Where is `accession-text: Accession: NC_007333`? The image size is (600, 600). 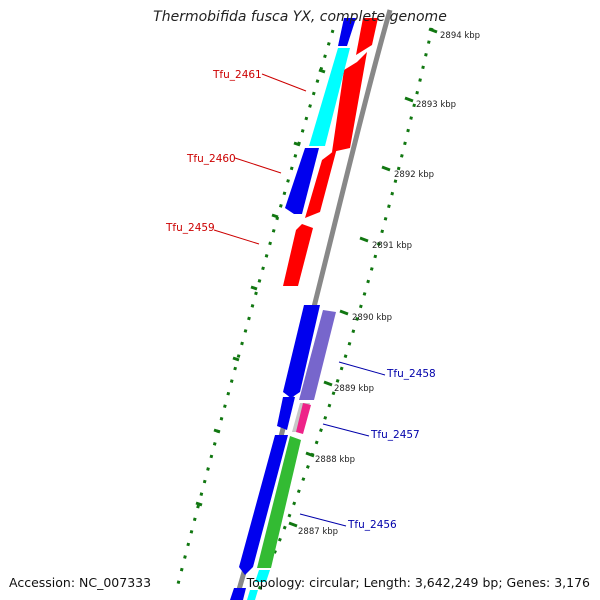 accession-text: Accession: NC_007333 is located at coordinates (80, 582).